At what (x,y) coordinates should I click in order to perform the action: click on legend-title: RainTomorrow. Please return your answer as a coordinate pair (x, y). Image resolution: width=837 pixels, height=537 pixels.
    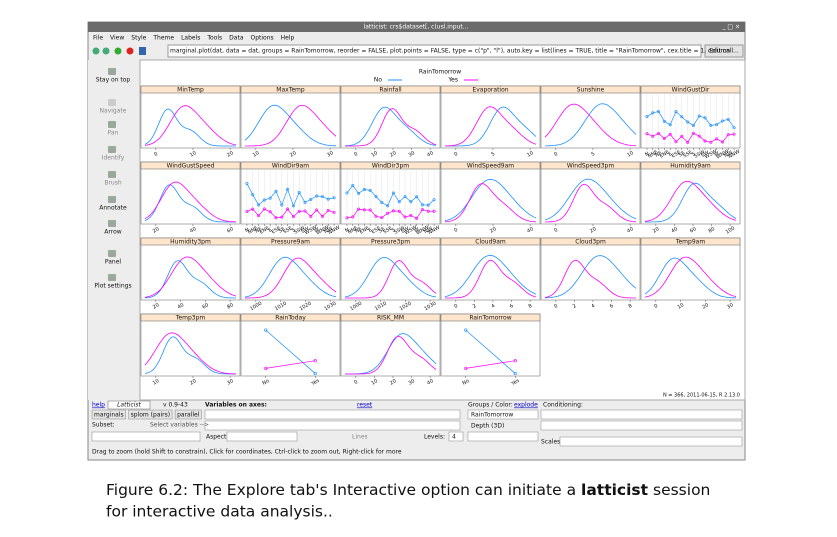
    Looking at the image, I should click on (440, 72).